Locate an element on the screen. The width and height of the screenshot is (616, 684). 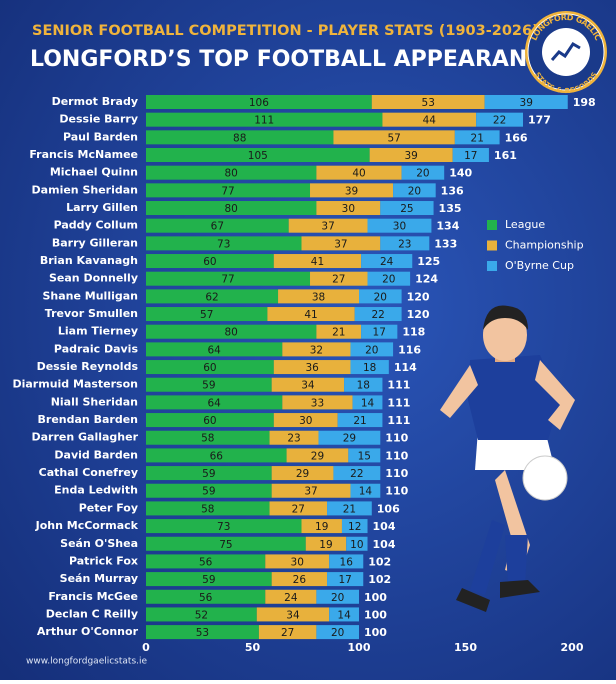
total-label: 124 is located at coordinates (426, 279).